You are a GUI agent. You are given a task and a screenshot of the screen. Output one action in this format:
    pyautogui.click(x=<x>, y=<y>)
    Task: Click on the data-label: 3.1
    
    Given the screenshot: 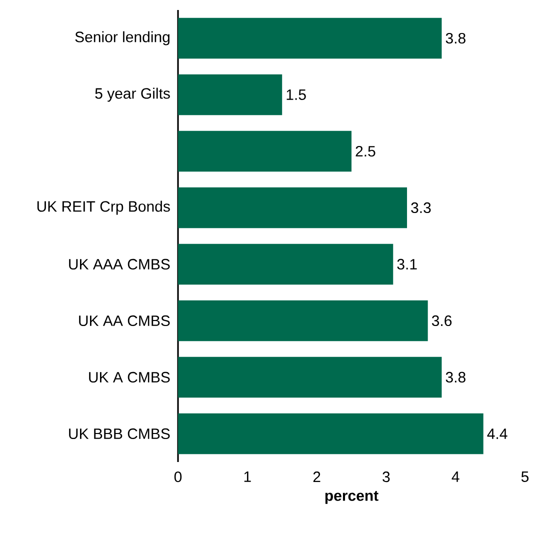 What is the action you would take?
    pyautogui.click(x=407, y=264)
    